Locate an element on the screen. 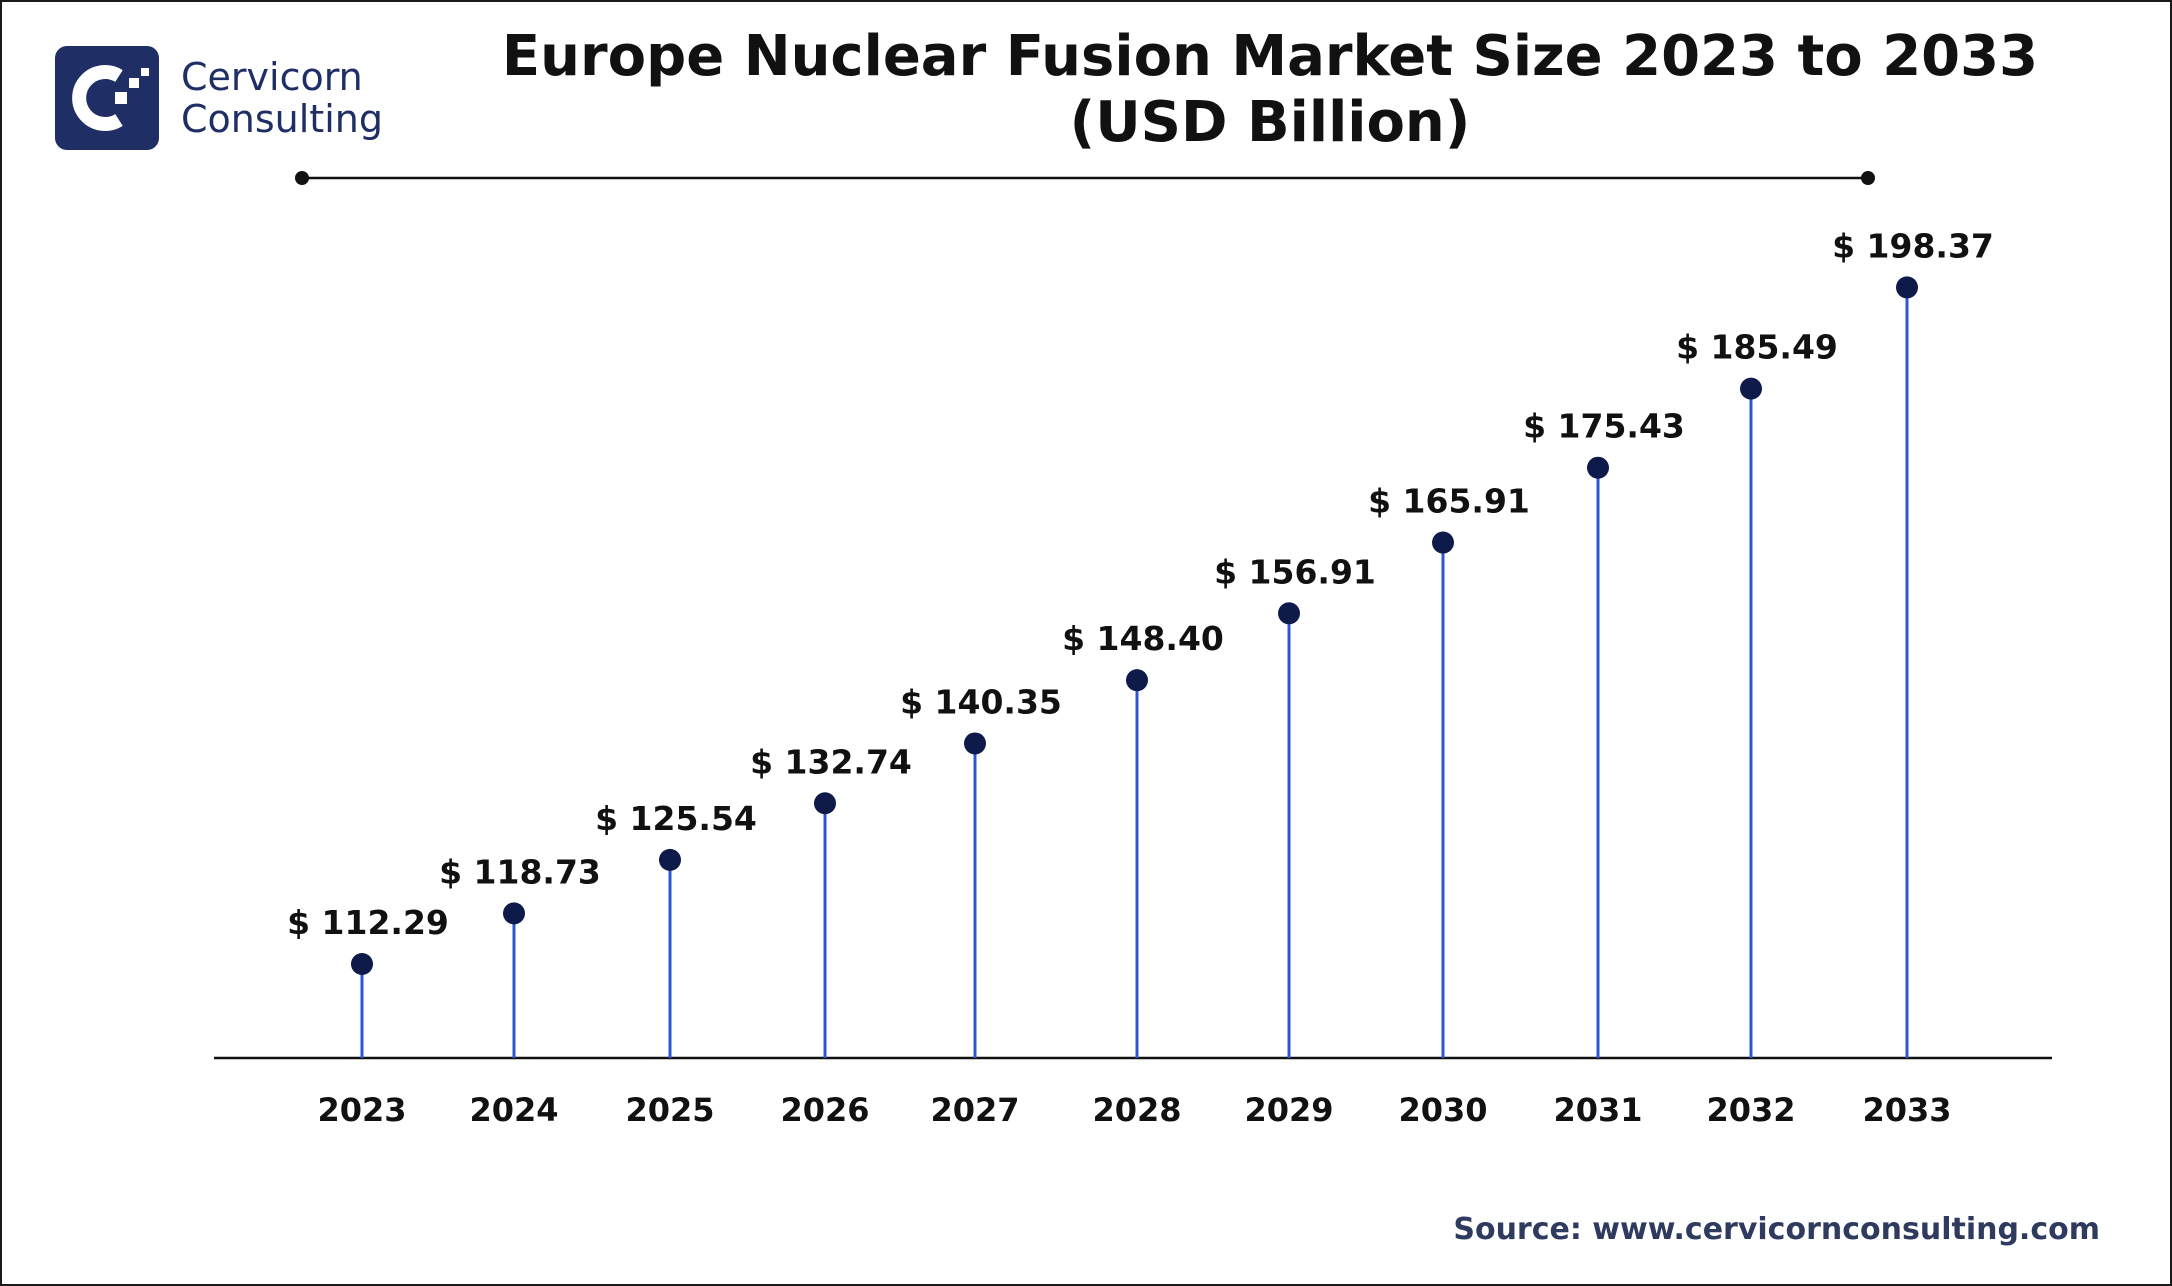 The width and height of the screenshot is (2172, 1286). brand-name-line2: Consulting is located at coordinates (282, 119).